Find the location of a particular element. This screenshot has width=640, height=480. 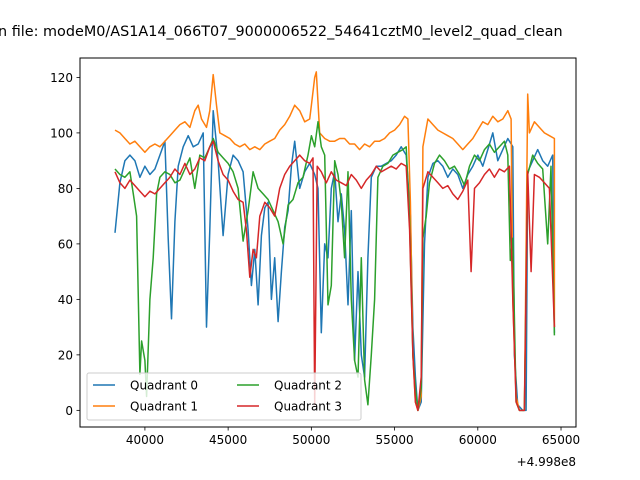

y-tick-label: 40 is located at coordinates (65, 300).